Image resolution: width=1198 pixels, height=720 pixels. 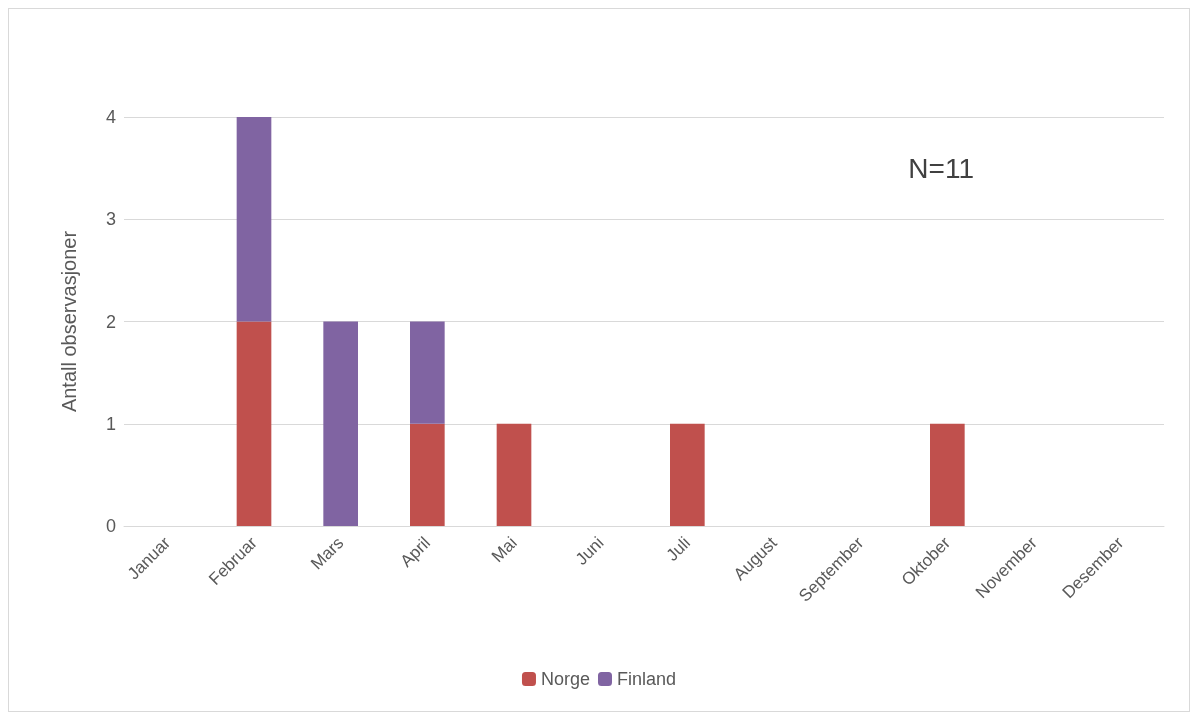 I want to click on legend-label: Norge, so click(x=565, y=679).